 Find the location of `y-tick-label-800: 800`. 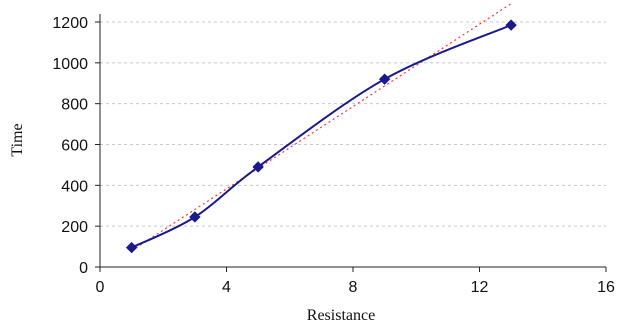

y-tick-label-800: 800 is located at coordinates (74, 105).